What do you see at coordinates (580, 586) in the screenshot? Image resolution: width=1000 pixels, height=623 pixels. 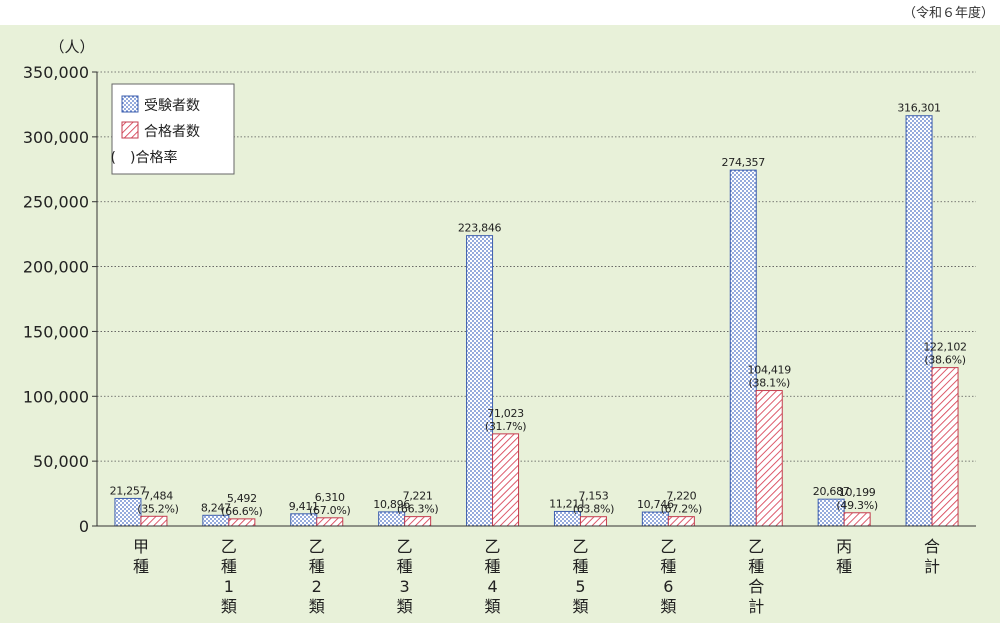 I see `category-label: 5` at bounding box center [580, 586].